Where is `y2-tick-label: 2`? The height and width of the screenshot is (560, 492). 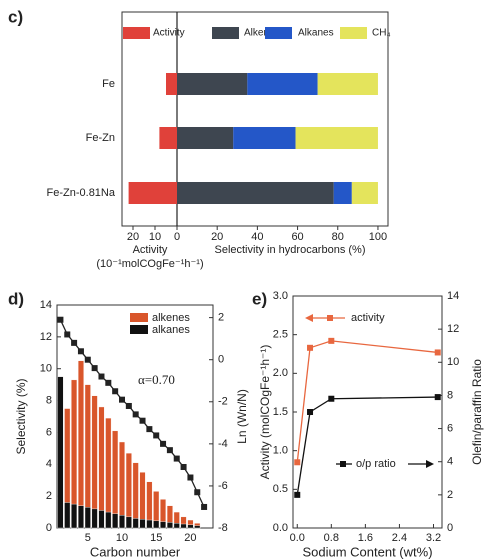
y2-tick-label: 2 is located at coordinates (450, 495).